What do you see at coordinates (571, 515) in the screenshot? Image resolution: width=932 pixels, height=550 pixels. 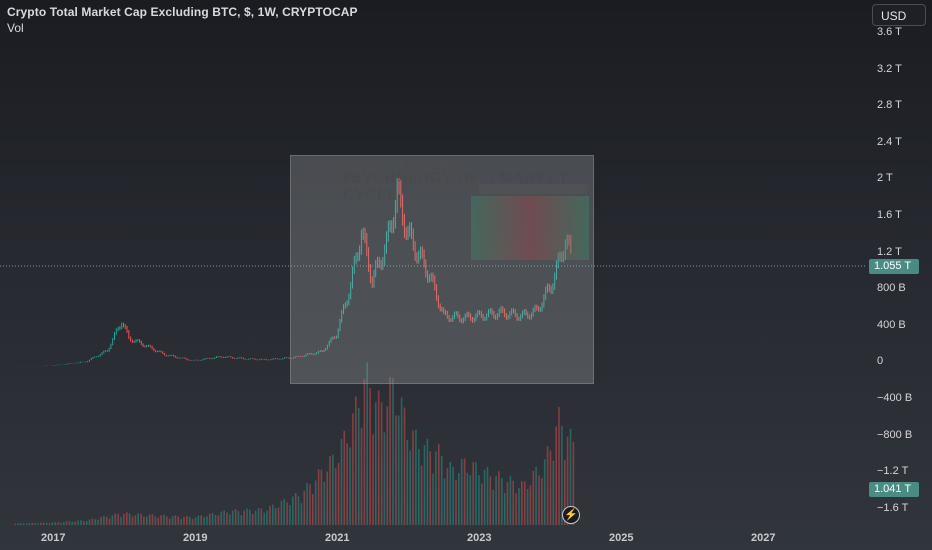 I see `lightning-icon: ⚡` at bounding box center [571, 515].